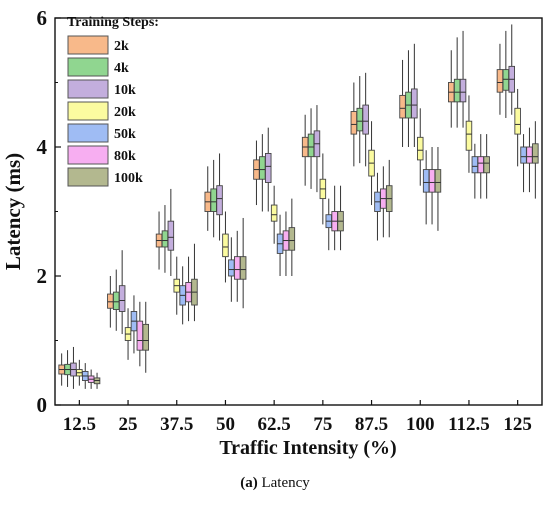 The height and width of the screenshot is (505, 550). Describe the element at coordinates (286, 243) in the screenshot. I see `box-80k-62.5` at that location.